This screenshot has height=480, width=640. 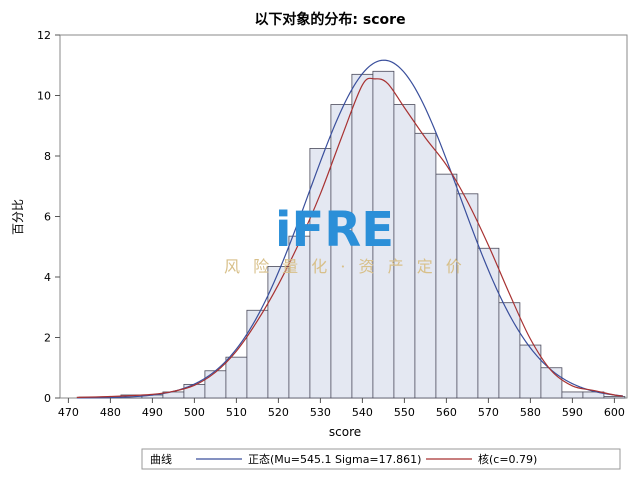 I want to click on x-tick-label: 570, so click(x=488, y=412).